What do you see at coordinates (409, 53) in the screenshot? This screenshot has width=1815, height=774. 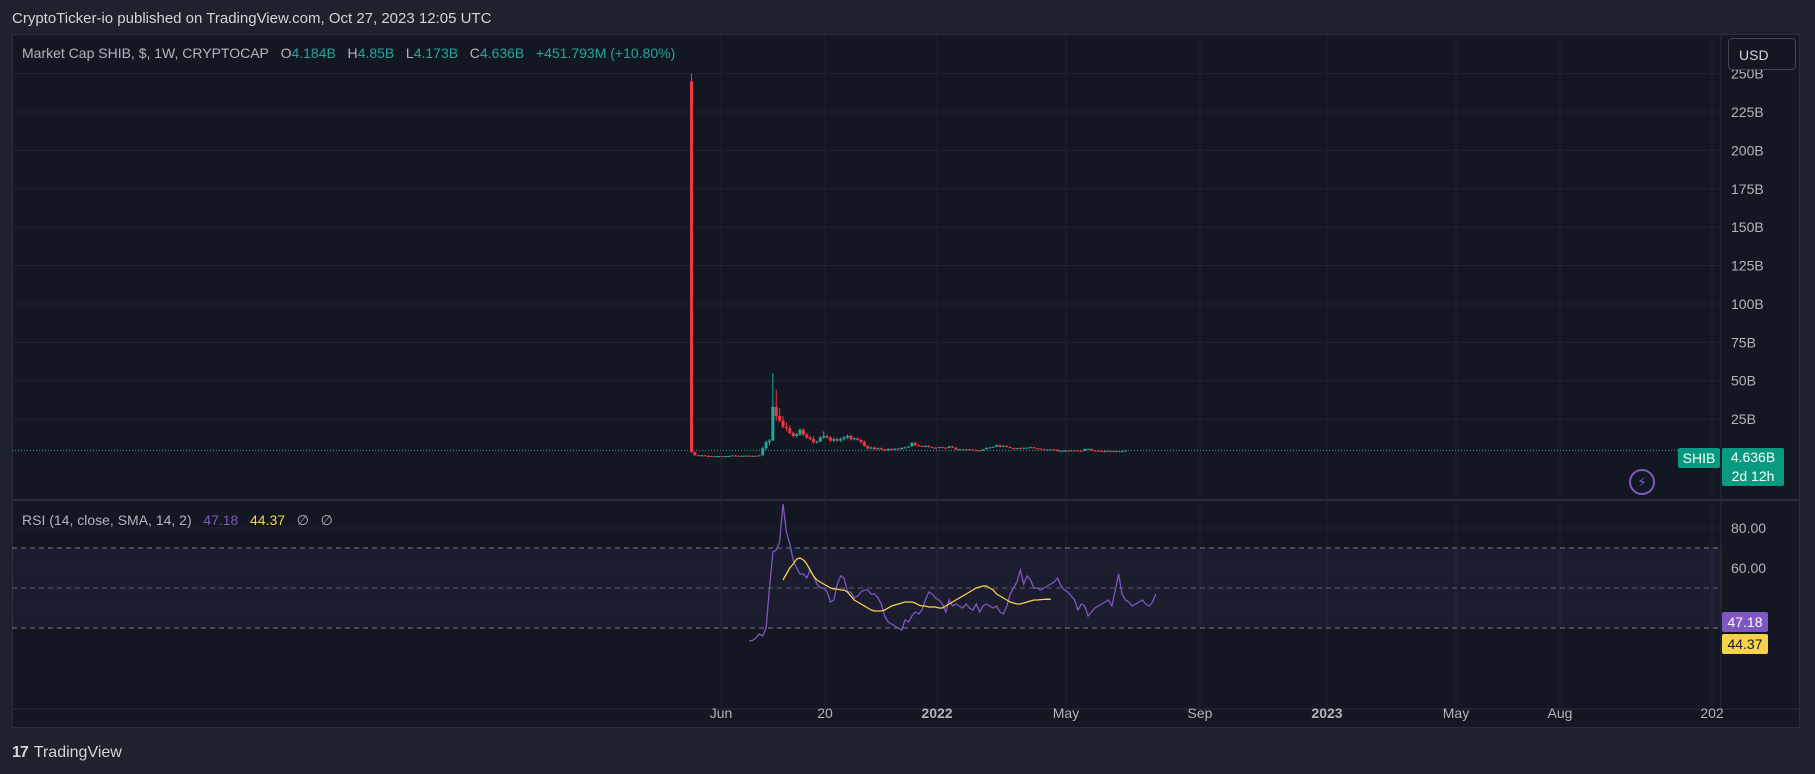 I see `low-label: L` at bounding box center [409, 53].